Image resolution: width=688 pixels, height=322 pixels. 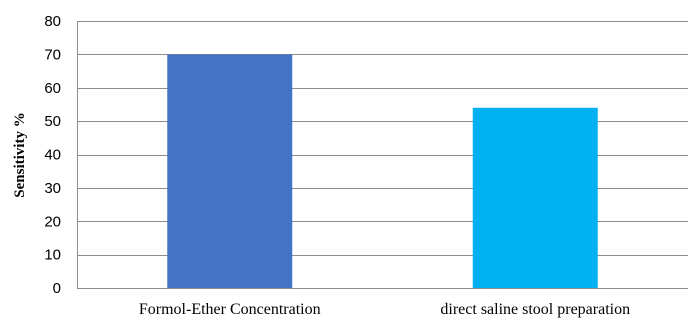 What do you see at coordinates (52, 221) in the screenshot?
I see `y-tick-label: 20` at bounding box center [52, 221].